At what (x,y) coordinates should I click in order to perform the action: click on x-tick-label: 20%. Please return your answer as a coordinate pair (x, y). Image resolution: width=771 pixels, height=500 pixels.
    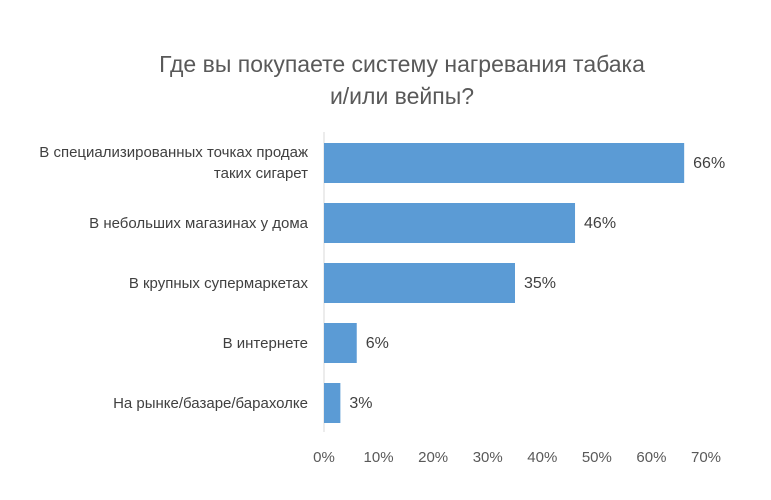
    Looking at the image, I should click on (433, 457).